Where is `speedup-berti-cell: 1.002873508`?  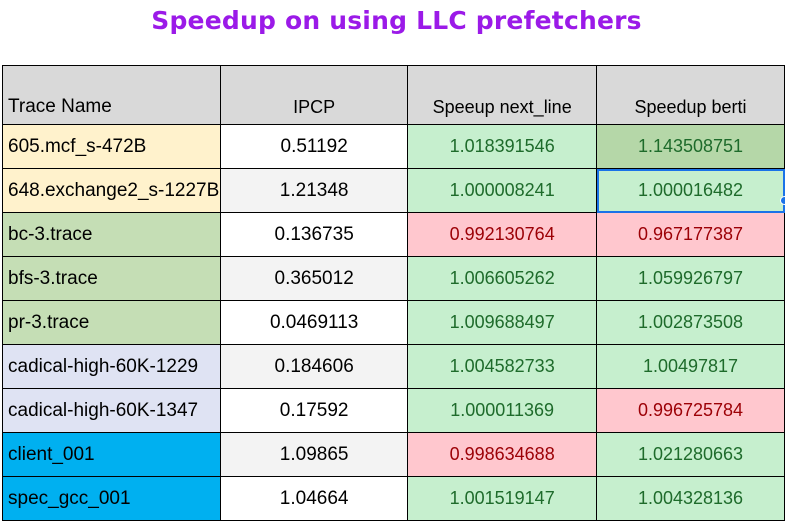
speedup-berti-cell: 1.002873508 is located at coordinates (690, 322).